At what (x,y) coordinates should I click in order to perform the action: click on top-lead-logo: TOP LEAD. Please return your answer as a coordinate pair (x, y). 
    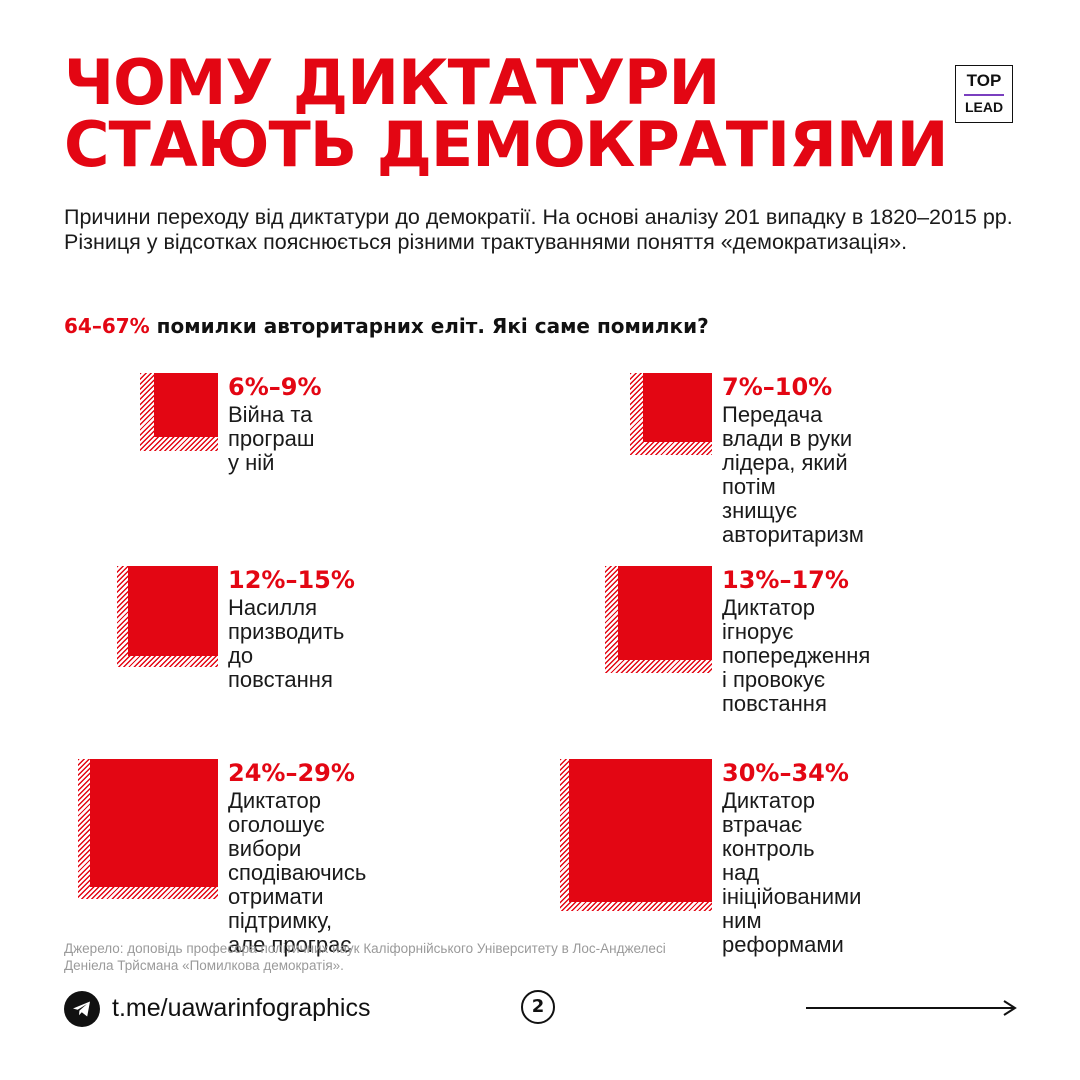
    Looking at the image, I should click on (984, 94).